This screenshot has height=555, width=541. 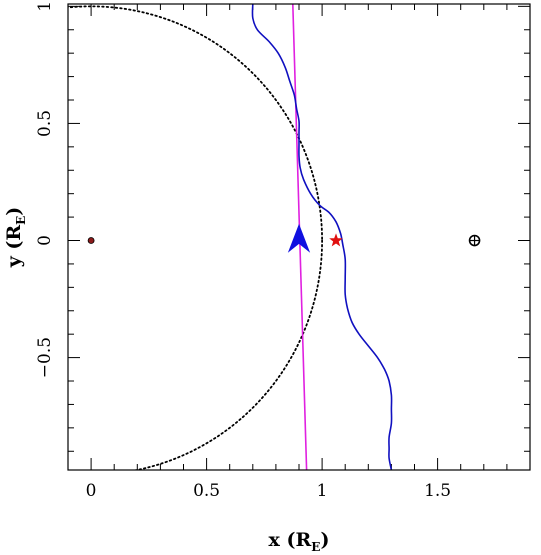 What do you see at coordinates (284, 238) in the screenshot?
I see `markers` at bounding box center [284, 238].